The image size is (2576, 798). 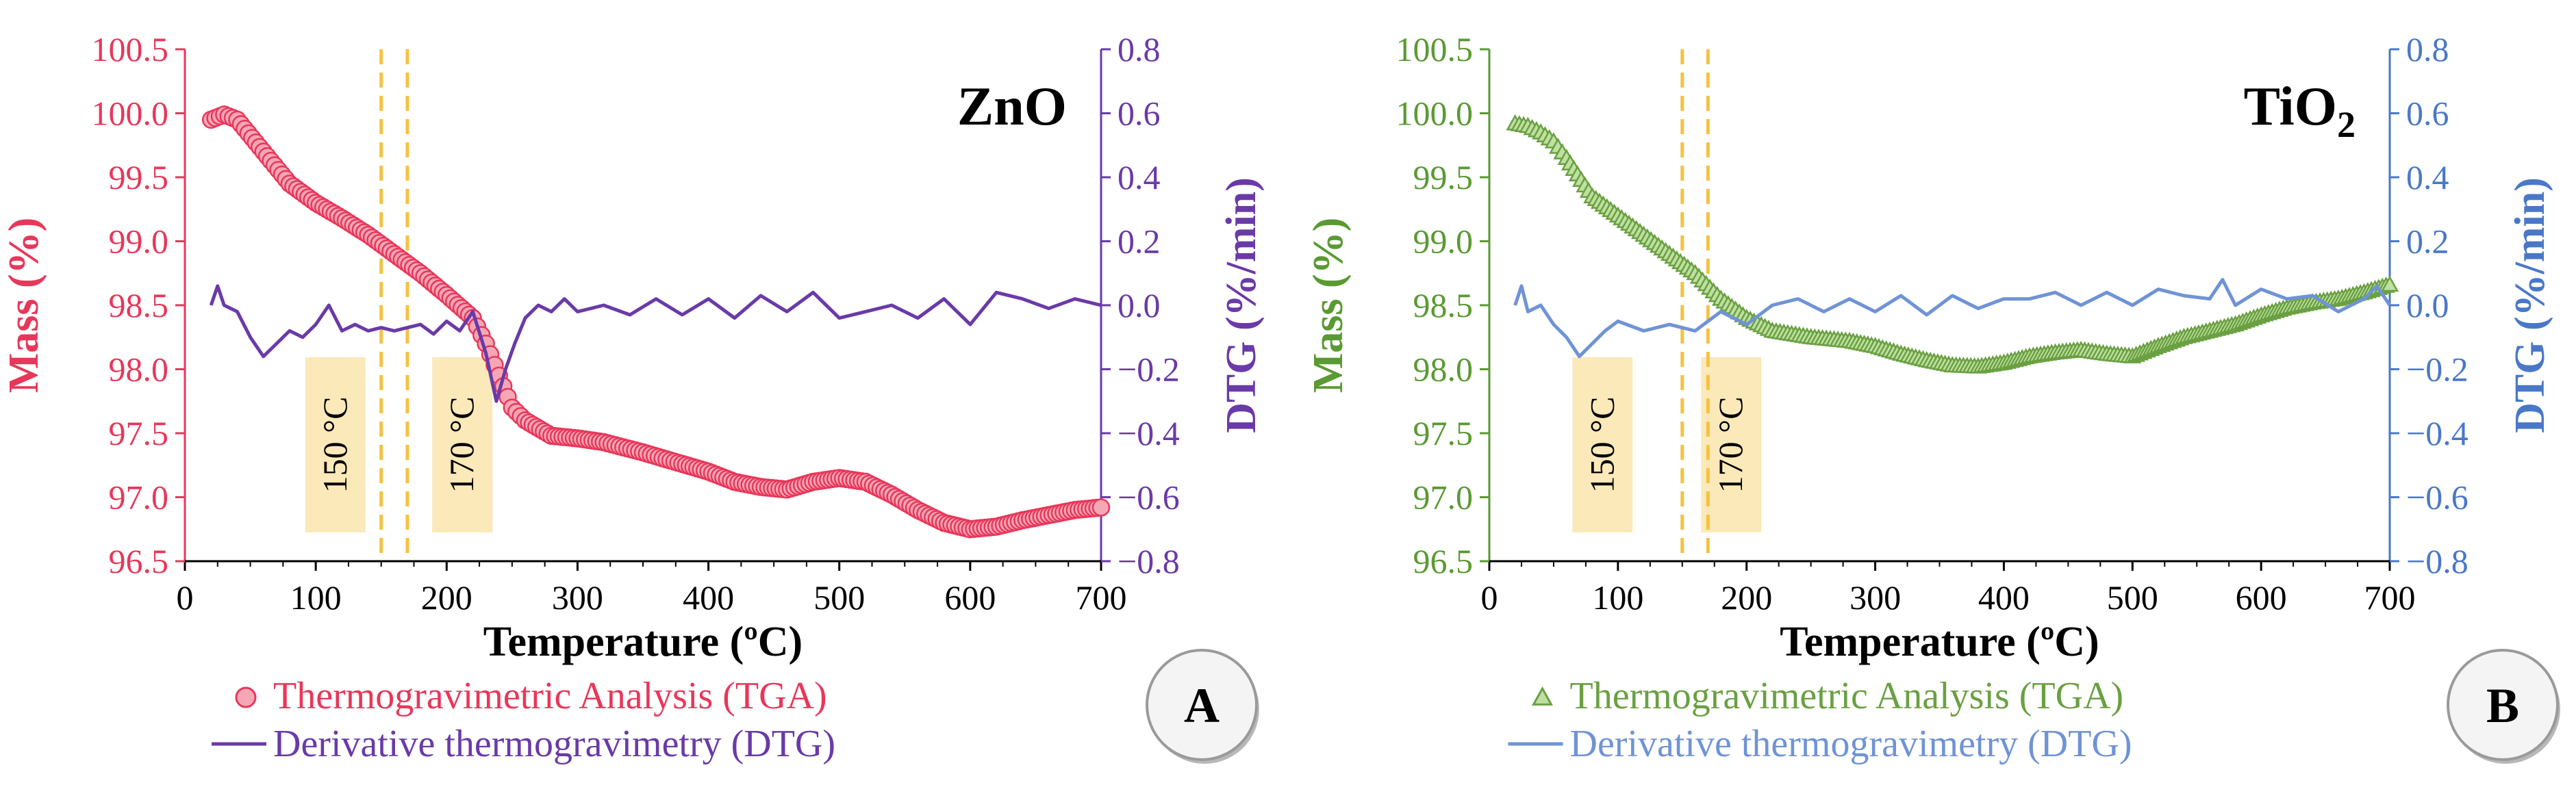 I want to click on chart-title-main: ZnO, so click(x=1012, y=107).